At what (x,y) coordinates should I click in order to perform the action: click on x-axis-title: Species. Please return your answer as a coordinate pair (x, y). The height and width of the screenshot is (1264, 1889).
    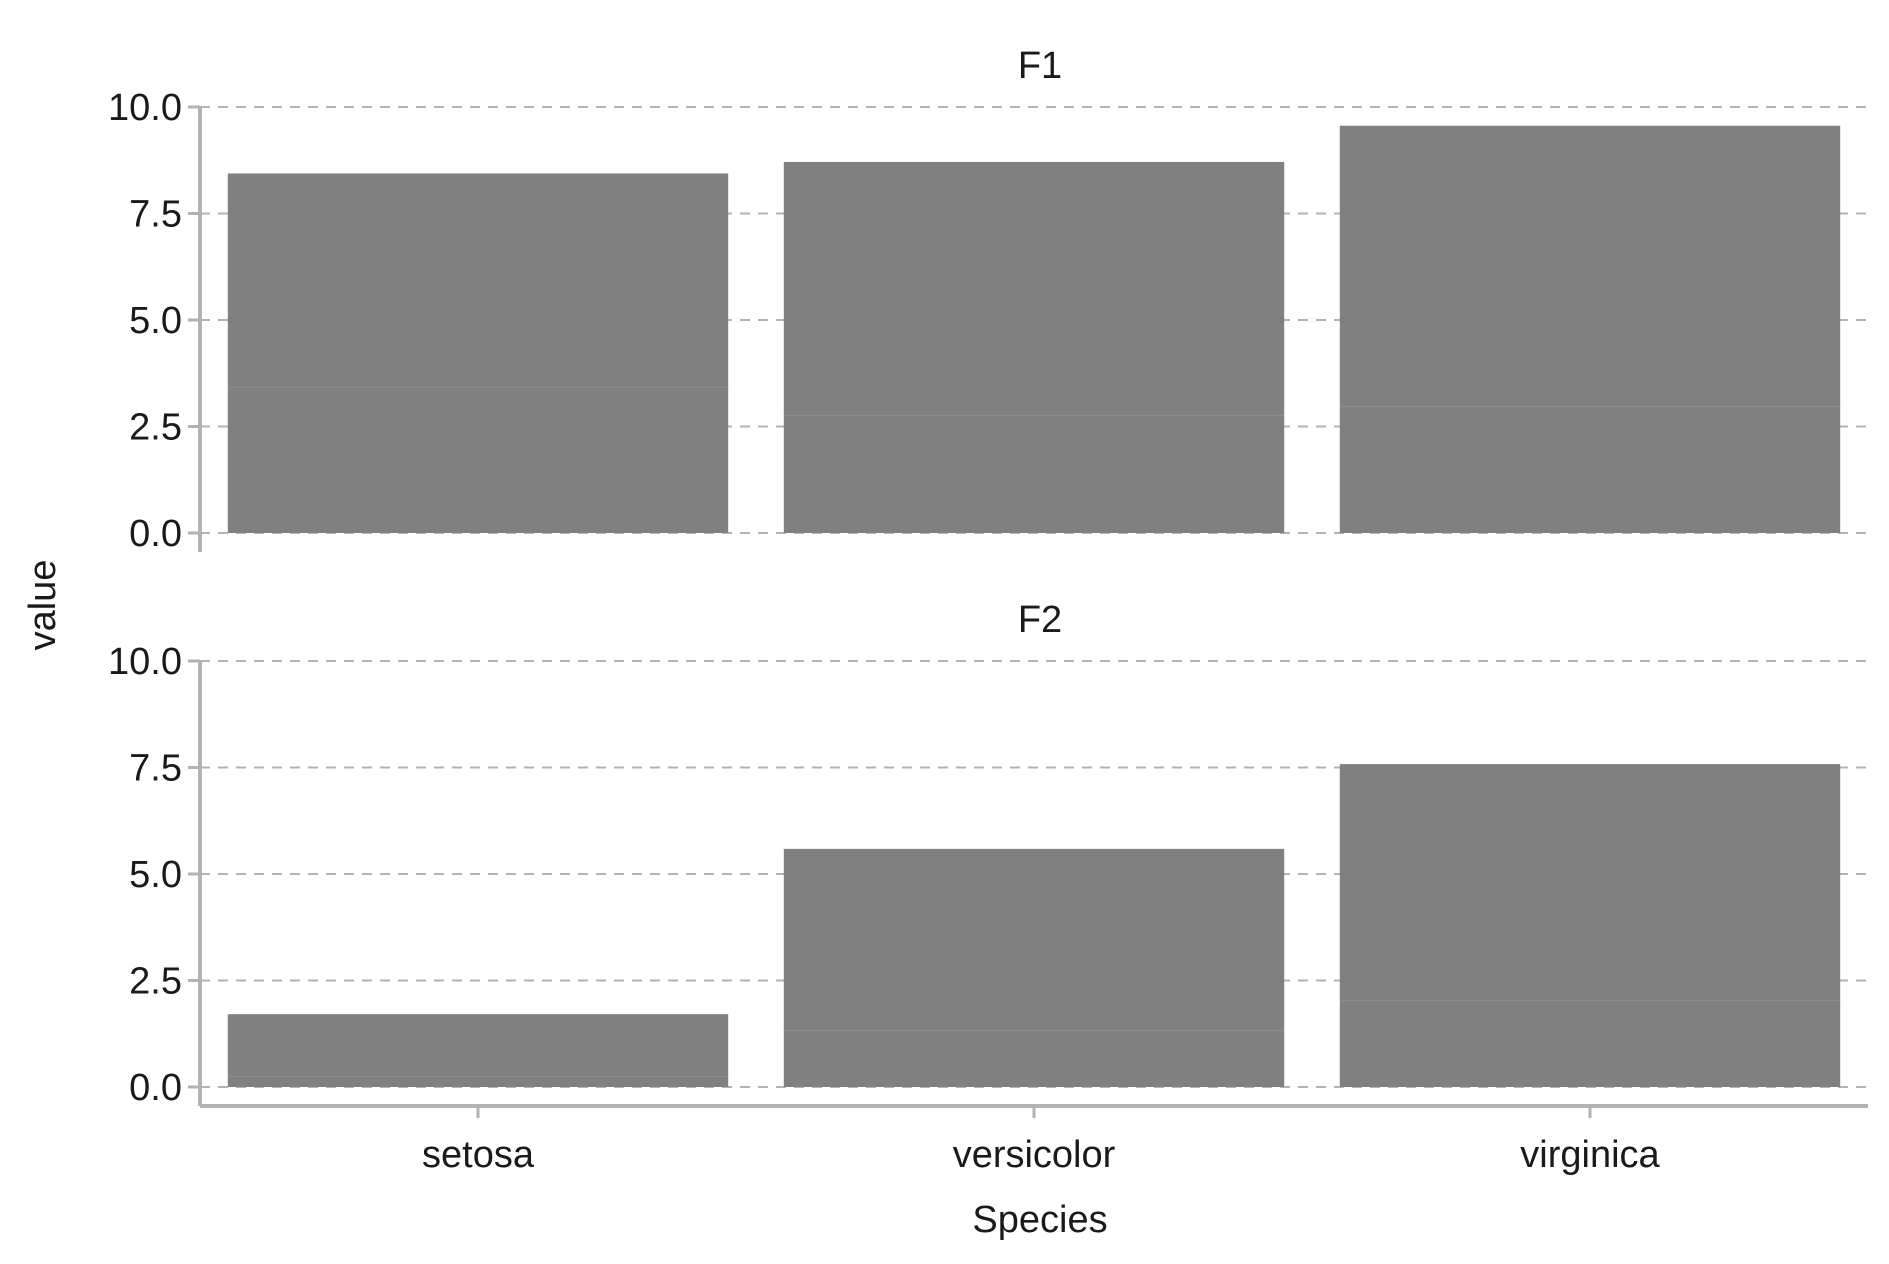
    Looking at the image, I should click on (1039, 1220).